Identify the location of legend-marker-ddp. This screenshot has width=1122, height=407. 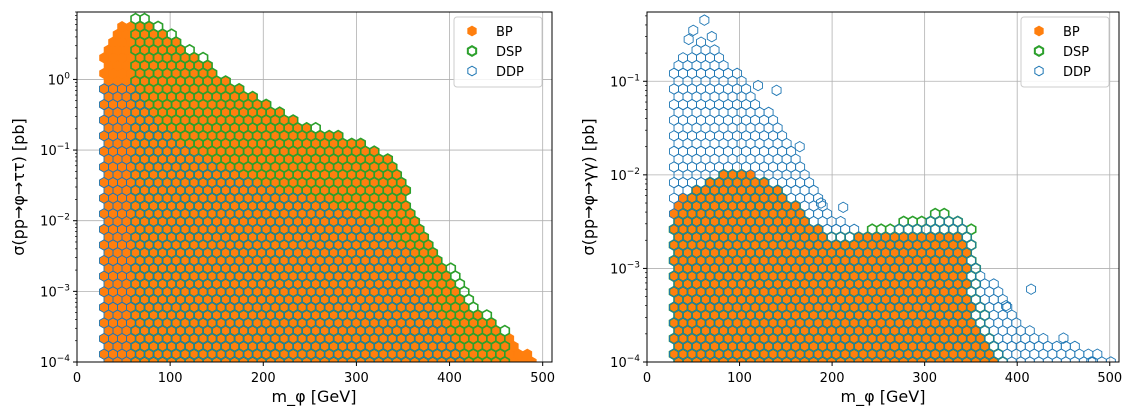
(472, 71).